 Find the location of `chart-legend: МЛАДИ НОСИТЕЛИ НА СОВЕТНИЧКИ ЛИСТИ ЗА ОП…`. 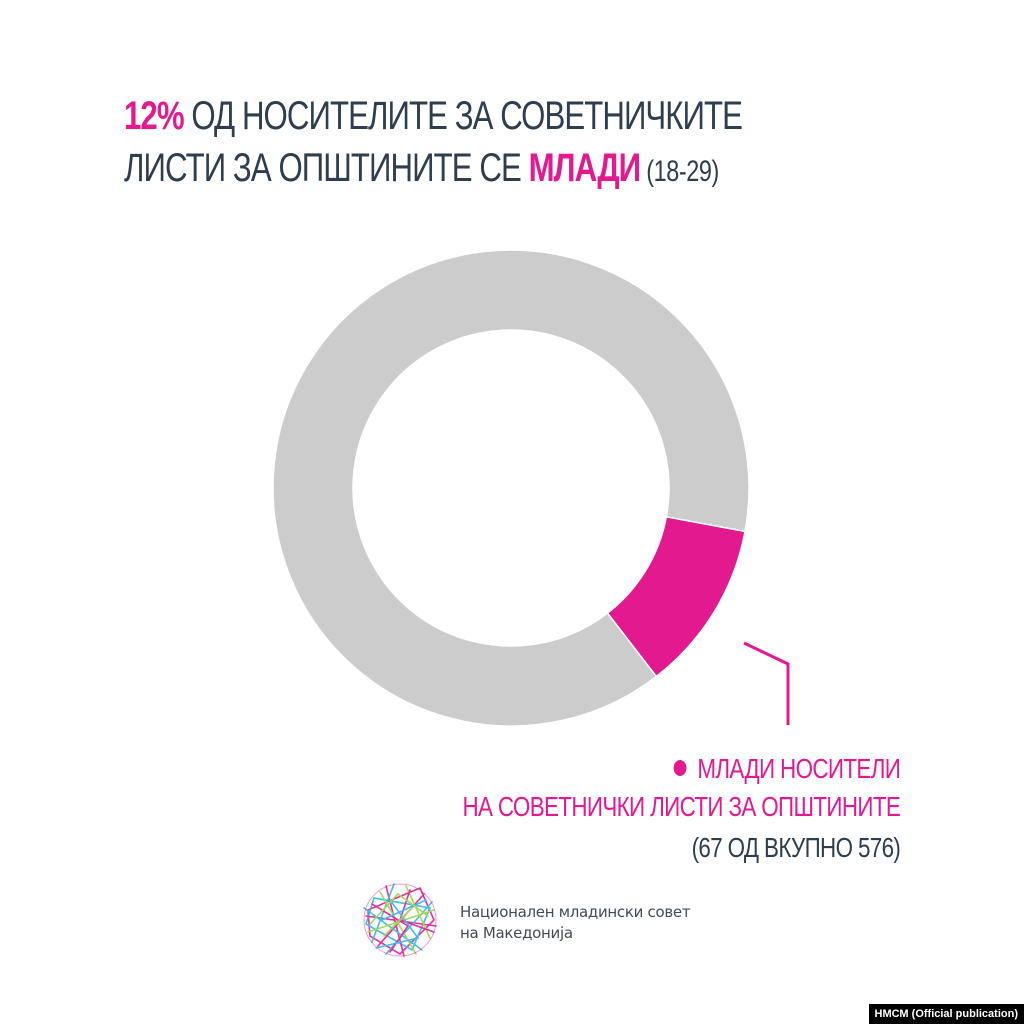

chart-legend: МЛАДИ НОСИТЕЛИ НА СОВЕТНИЧКИ ЛИСТИ ЗА ОП… is located at coordinates (681, 808).